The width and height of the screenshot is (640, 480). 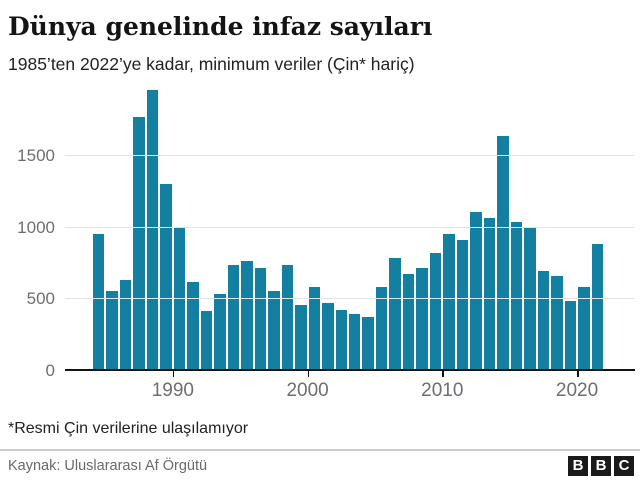 What do you see at coordinates (557, 323) in the screenshot?
I see `bar-2019` at bounding box center [557, 323].